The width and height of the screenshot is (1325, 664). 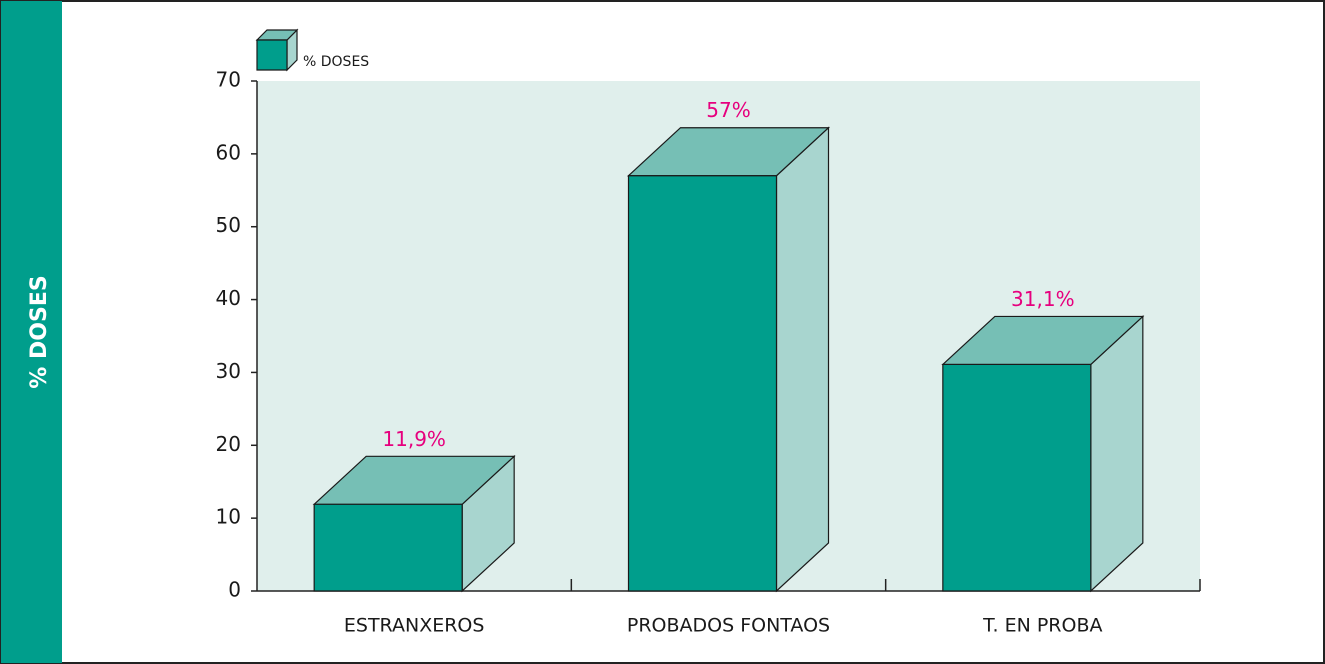 What do you see at coordinates (414, 626) in the screenshot?
I see `x-tick-label: ESTRANXEROS` at bounding box center [414, 626].